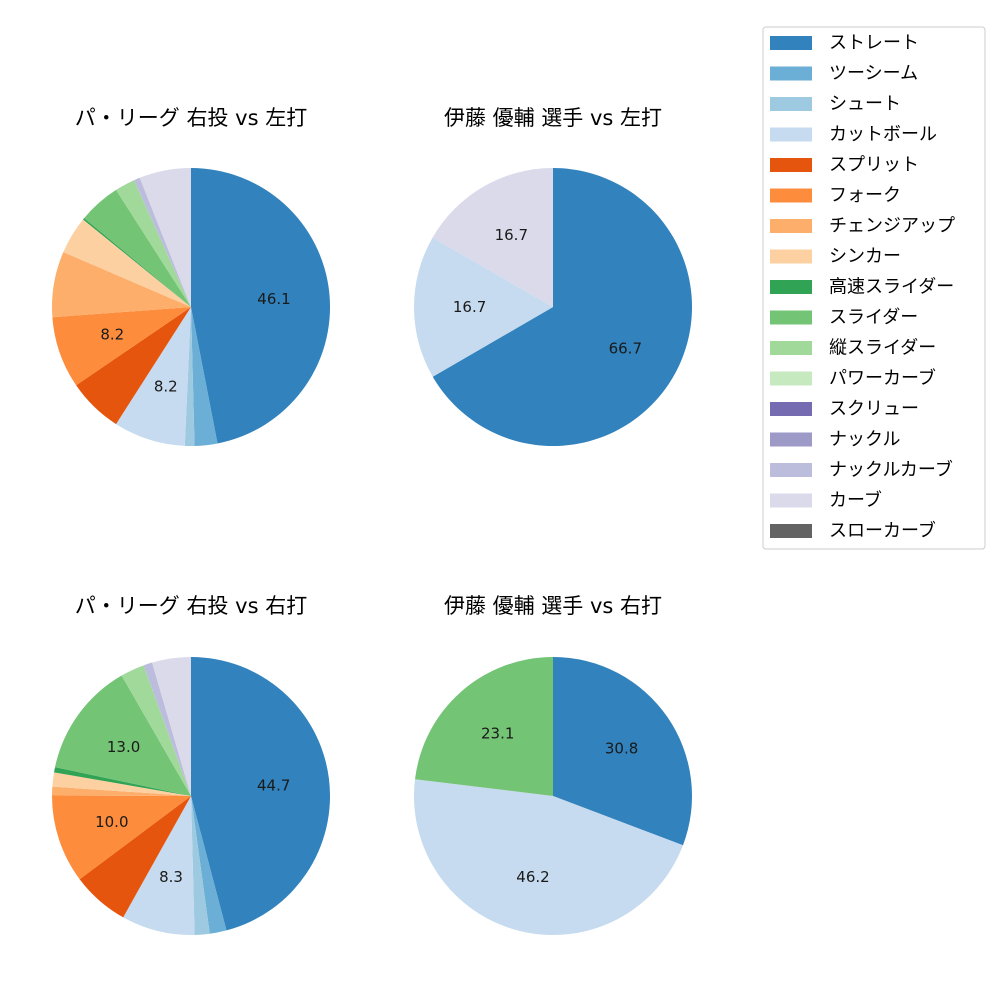 The height and width of the screenshot is (1000, 1000). I want to click on legend-item: スプリット, so click(844, 165).